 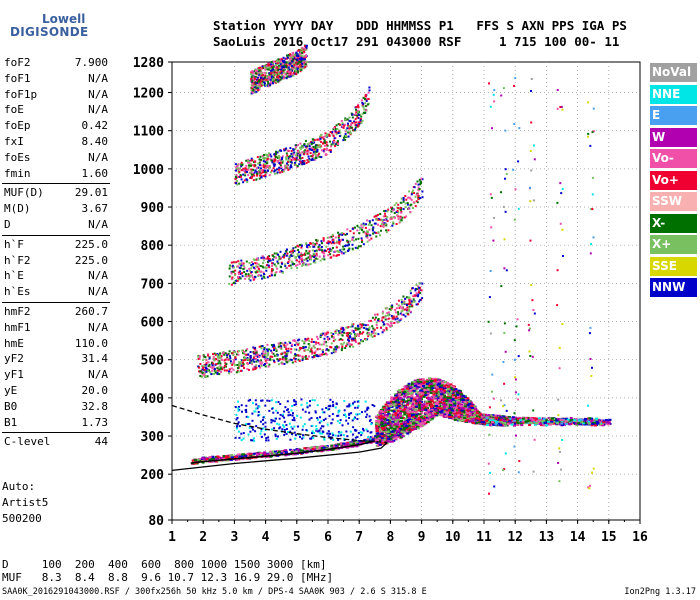 What do you see at coordinates (101, 442) in the screenshot?
I see `param-value: 44` at bounding box center [101, 442].